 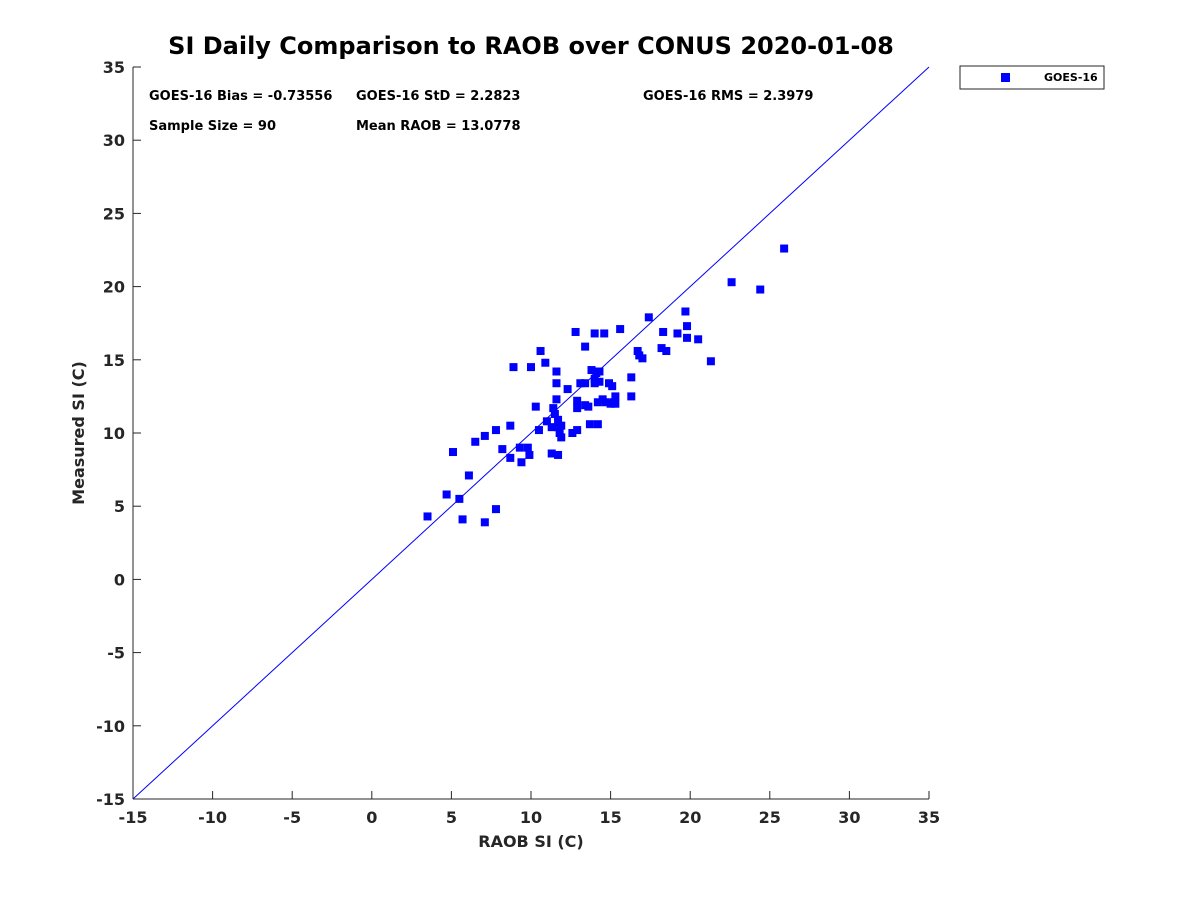 I want to click on legend-box, so click(x=1032, y=77).